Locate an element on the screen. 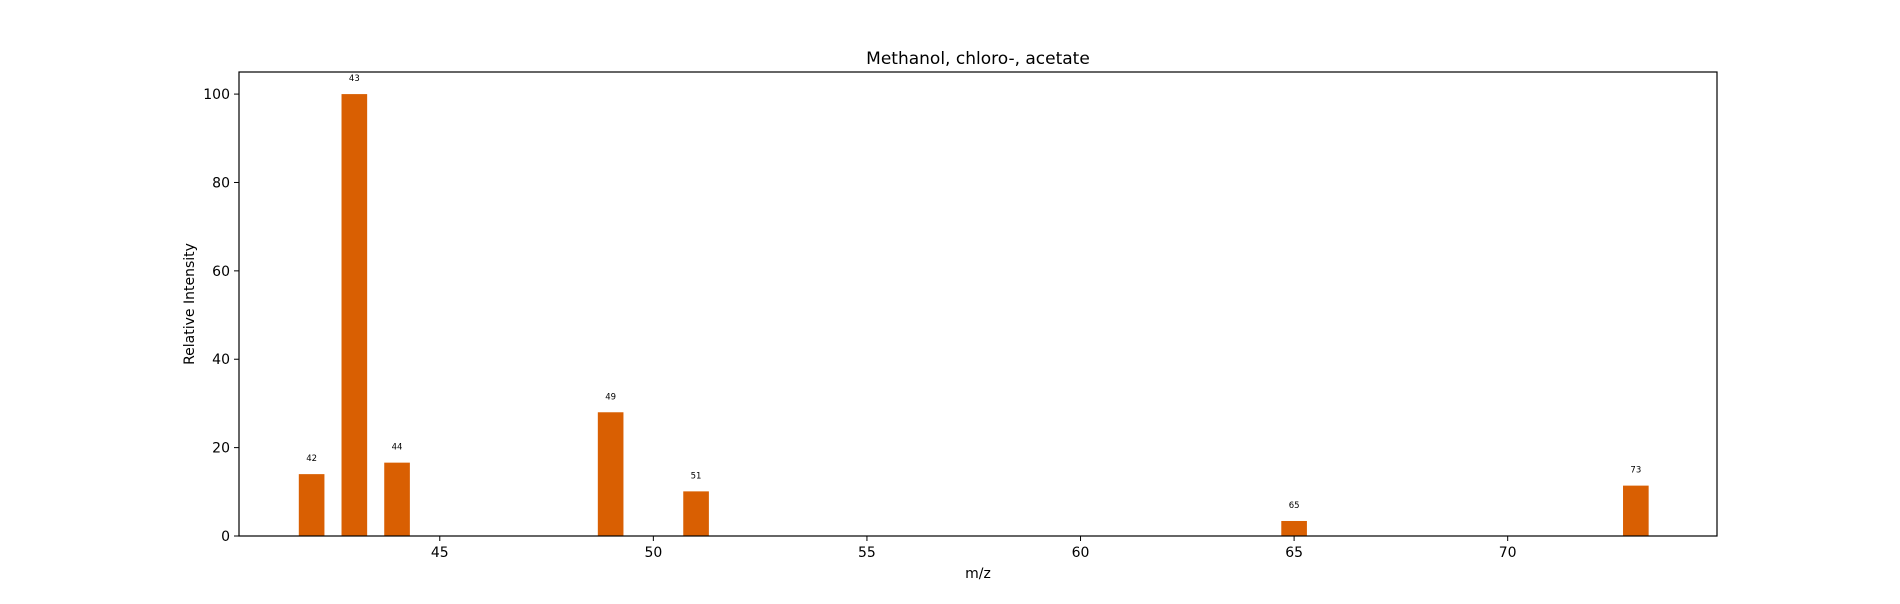  bar-value-label: 65 is located at coordinates (1294, 506).